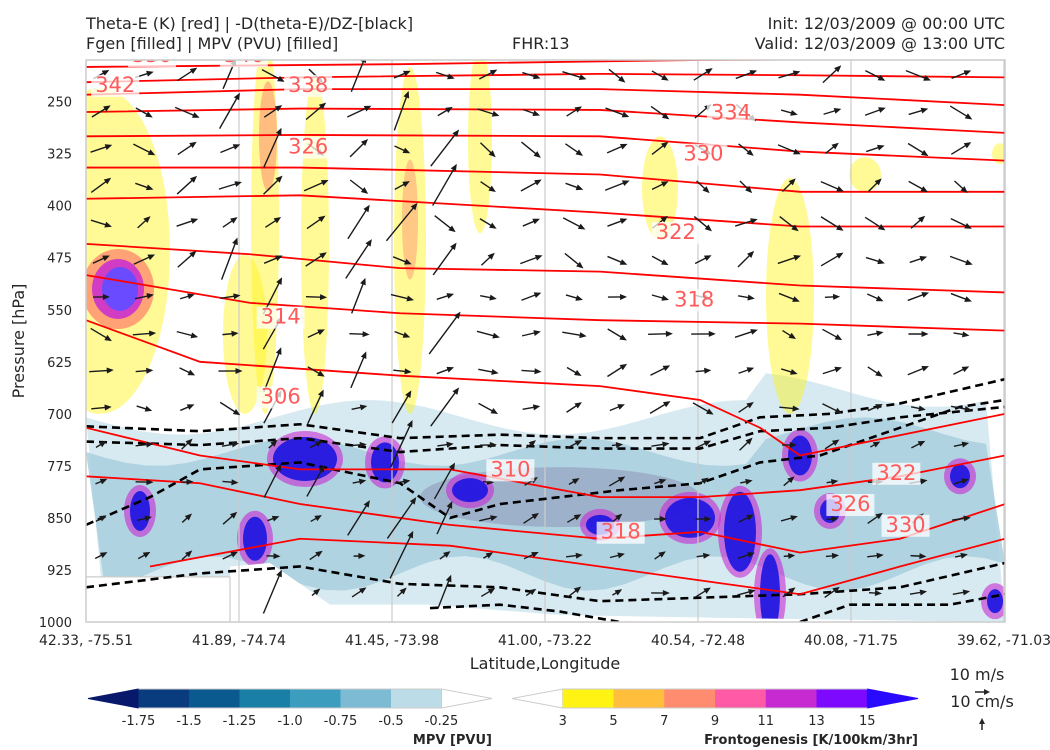 The width and height of the screenshot is (1050, 750). What do you see at coordinates (390, 721) in the screenshot?
I see `colorbar-tick-label: -0.5` at bounding box center [390, 721].